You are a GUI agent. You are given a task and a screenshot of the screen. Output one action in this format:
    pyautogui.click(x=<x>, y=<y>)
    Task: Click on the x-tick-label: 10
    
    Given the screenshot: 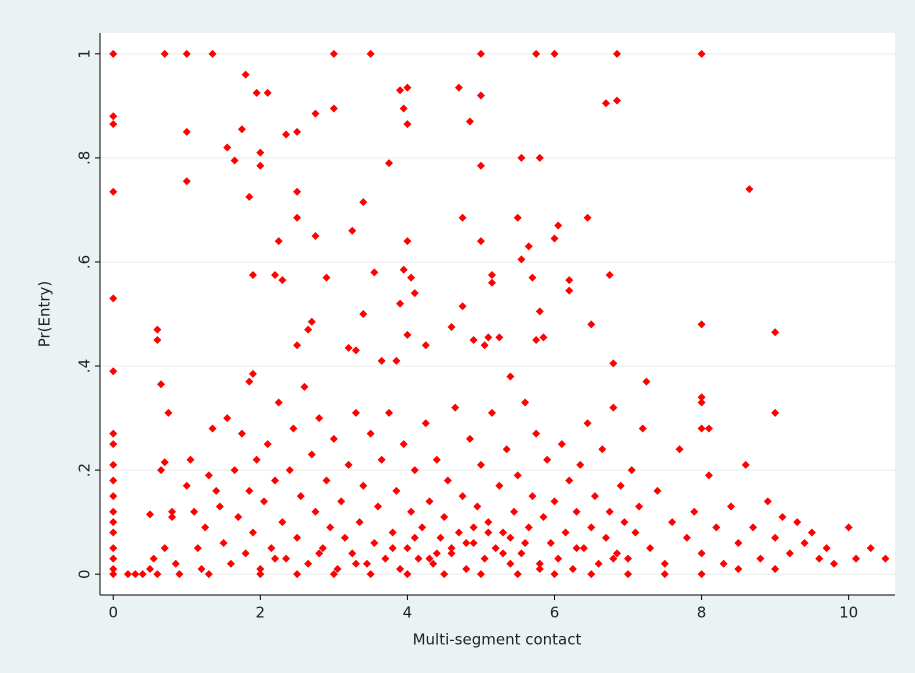 What is the action you would take?
    pyautogui.click(x=848, y=613)
    